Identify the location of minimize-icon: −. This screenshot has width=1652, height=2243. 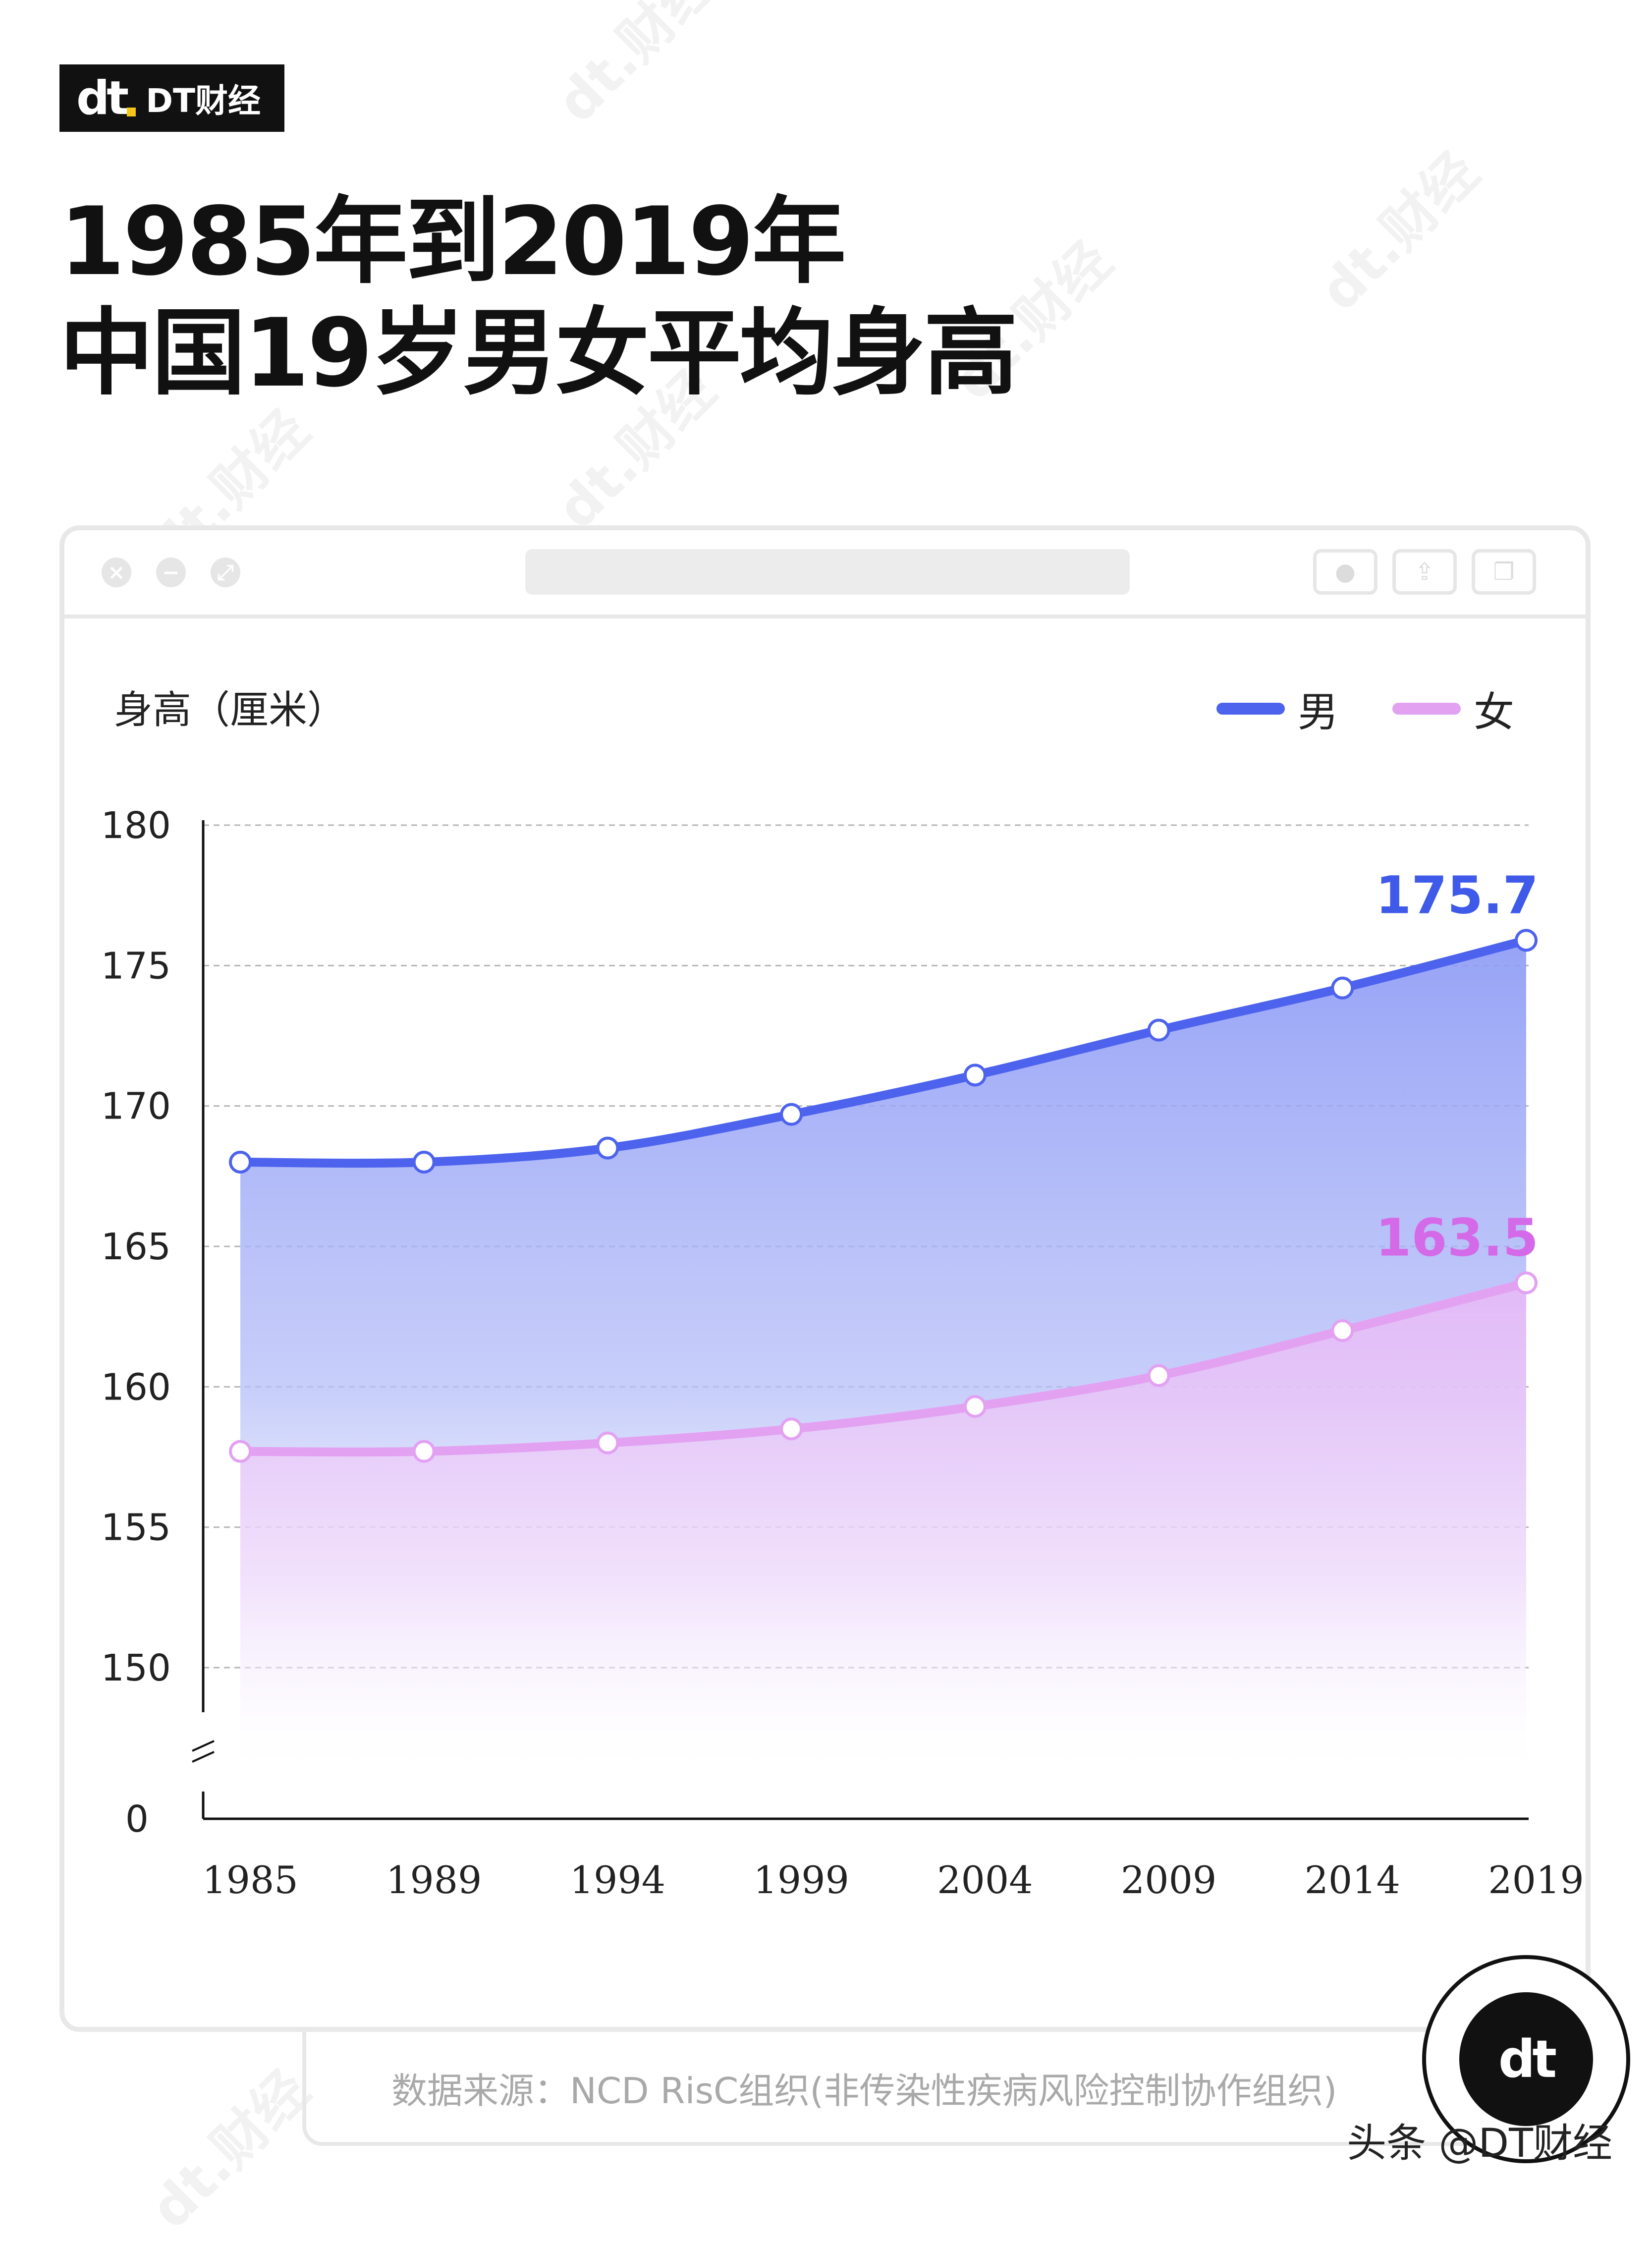
(171, 573).